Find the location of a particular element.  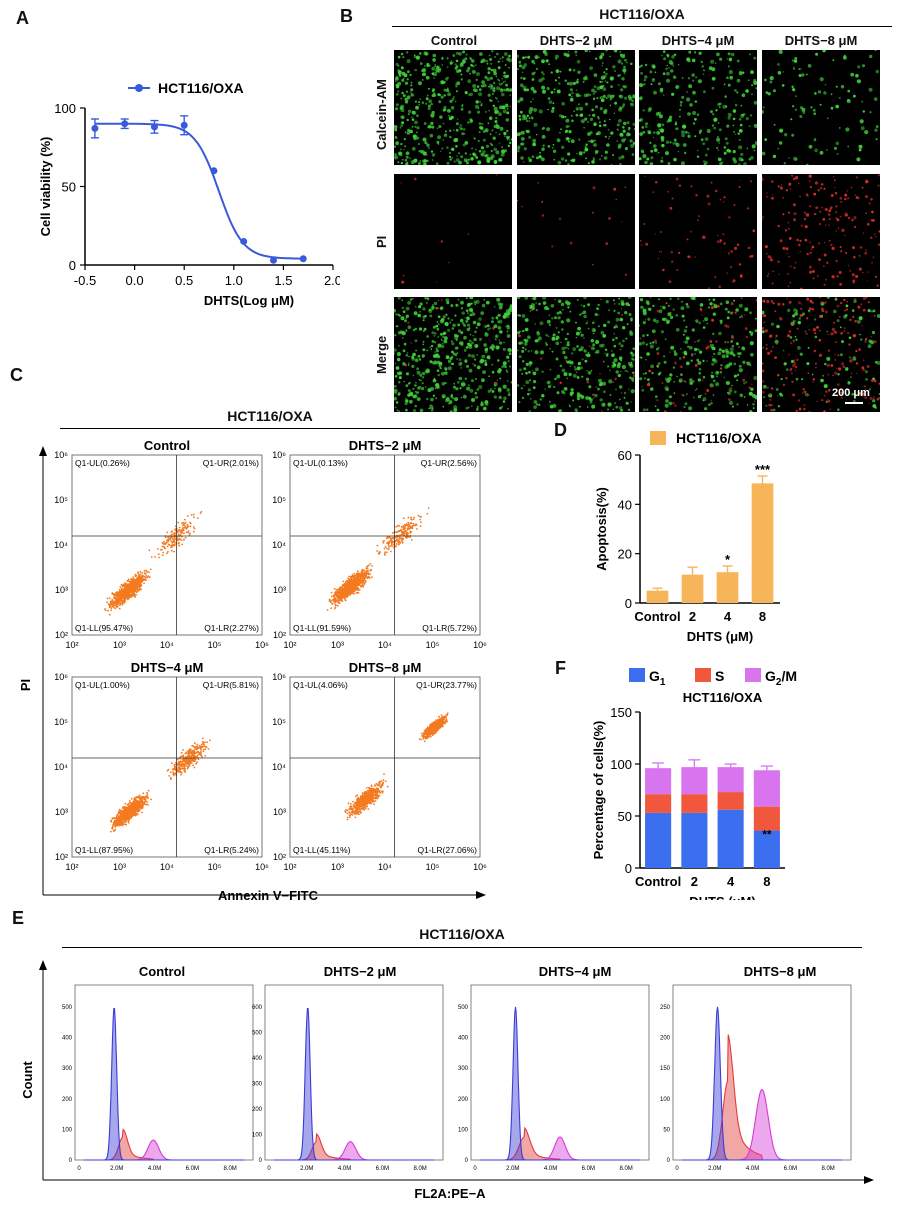

quadrant-ur: Q1-UR(2.01%) is located at coordinates (231, 463).